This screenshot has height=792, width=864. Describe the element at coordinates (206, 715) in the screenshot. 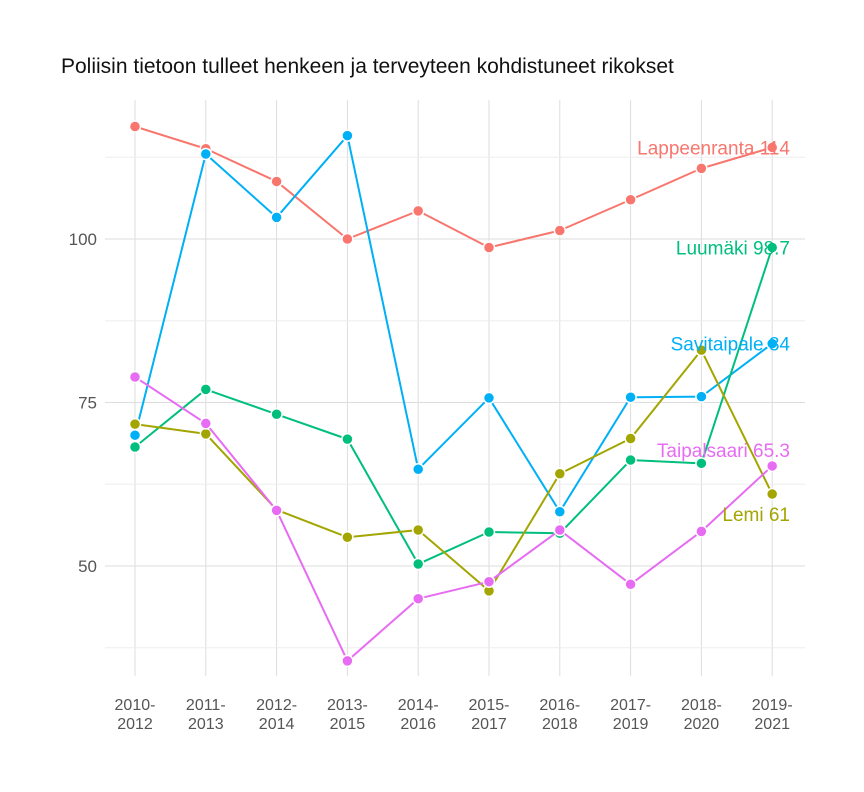

I see `x-tick-label: 2011-2013` at that location.